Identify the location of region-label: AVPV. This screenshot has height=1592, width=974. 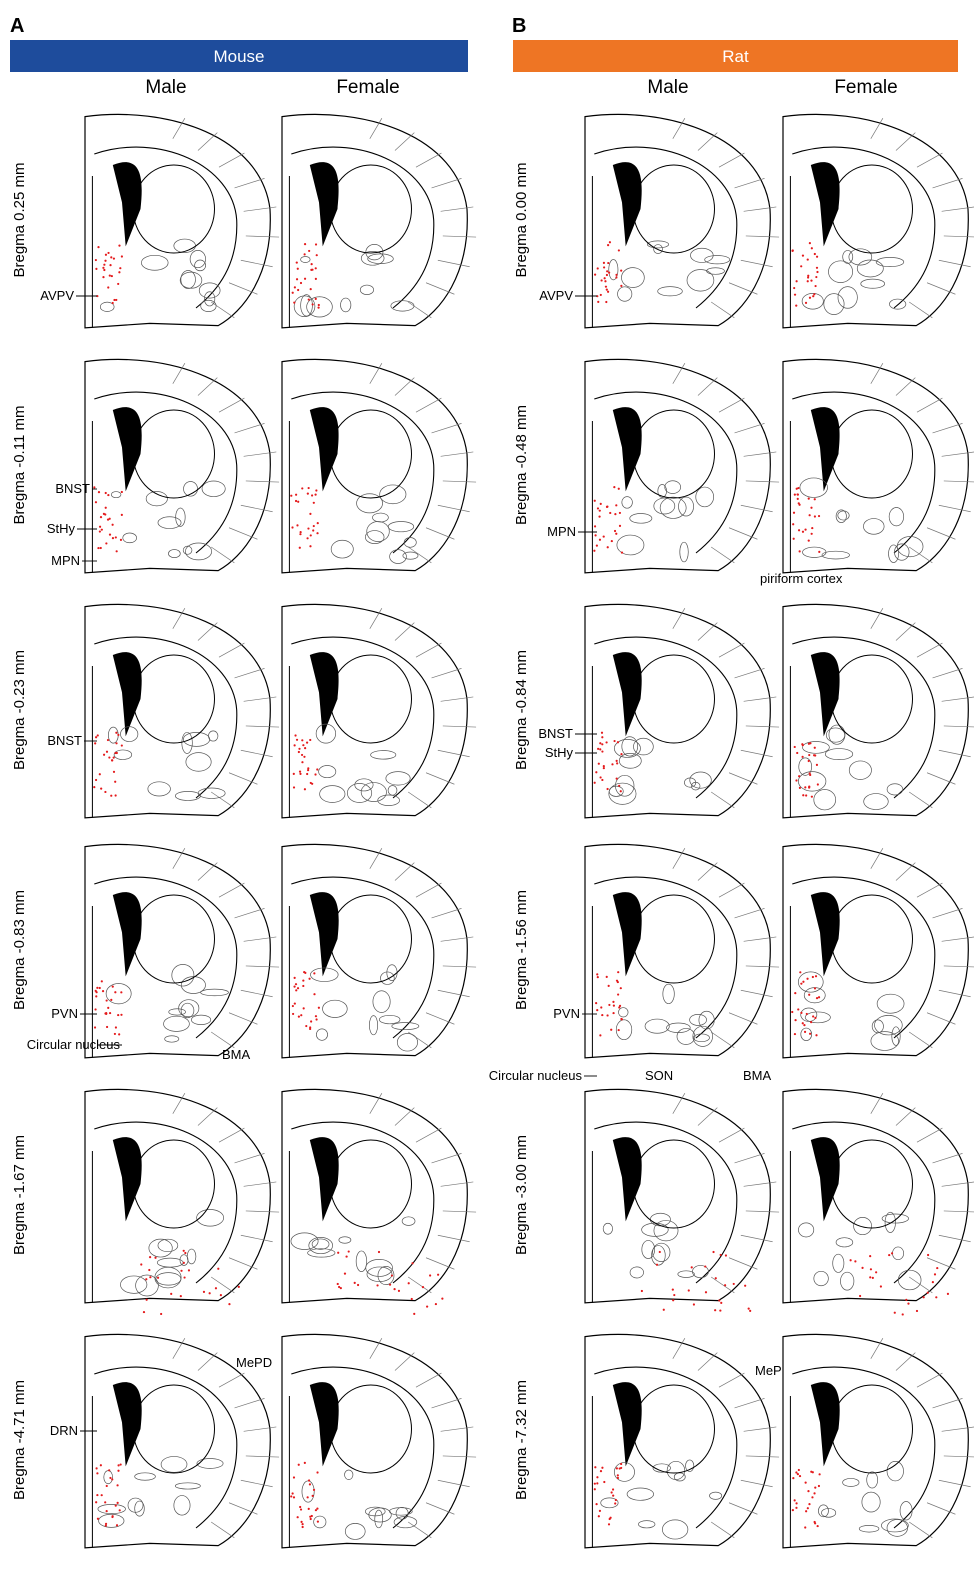
(556, 295).